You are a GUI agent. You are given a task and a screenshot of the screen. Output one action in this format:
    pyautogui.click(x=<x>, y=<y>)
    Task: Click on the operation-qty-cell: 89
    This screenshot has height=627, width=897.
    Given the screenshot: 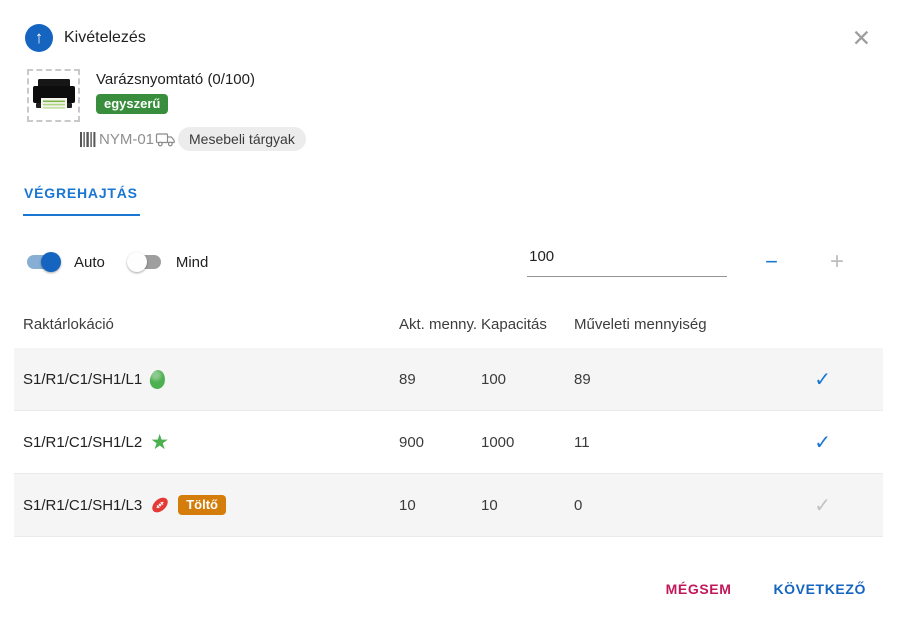 What is the action you would take?
    pyautogui.click(x=582, y=379)
    